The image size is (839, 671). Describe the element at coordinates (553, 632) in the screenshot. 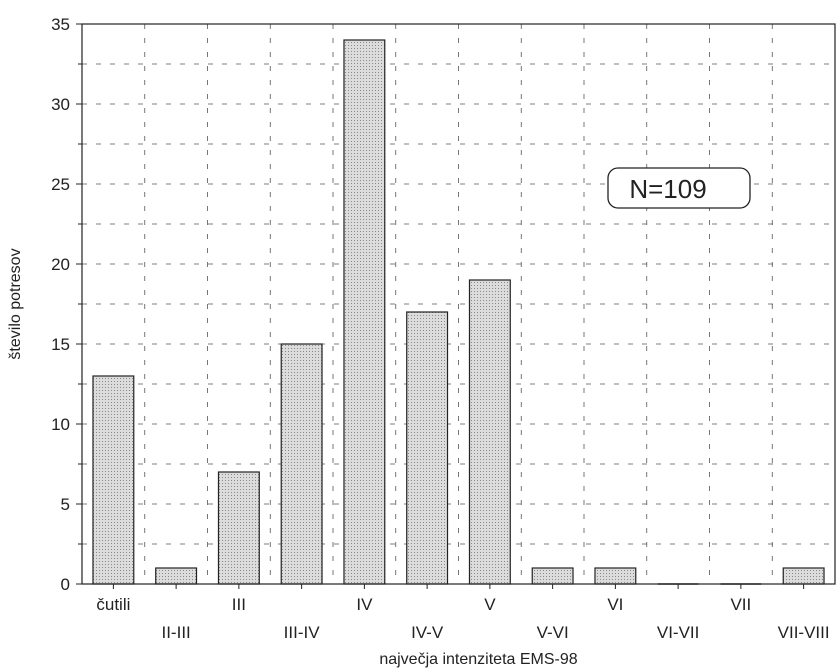

I see `x-tick-label: V-VI` at that location.